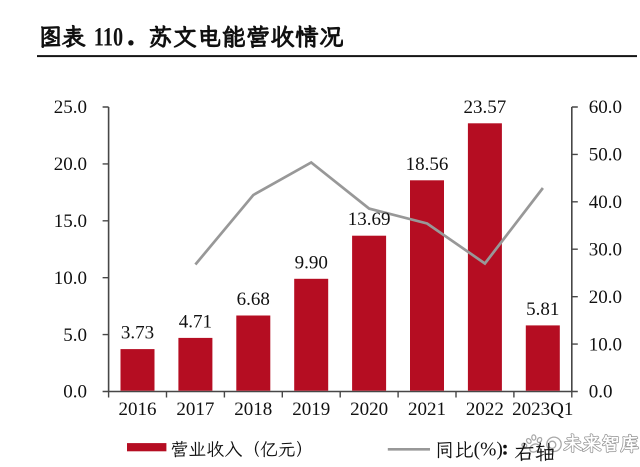 The height and width of the screenshot is (467, 640). I want to click on svg-text: 2020, so click(369, 409).